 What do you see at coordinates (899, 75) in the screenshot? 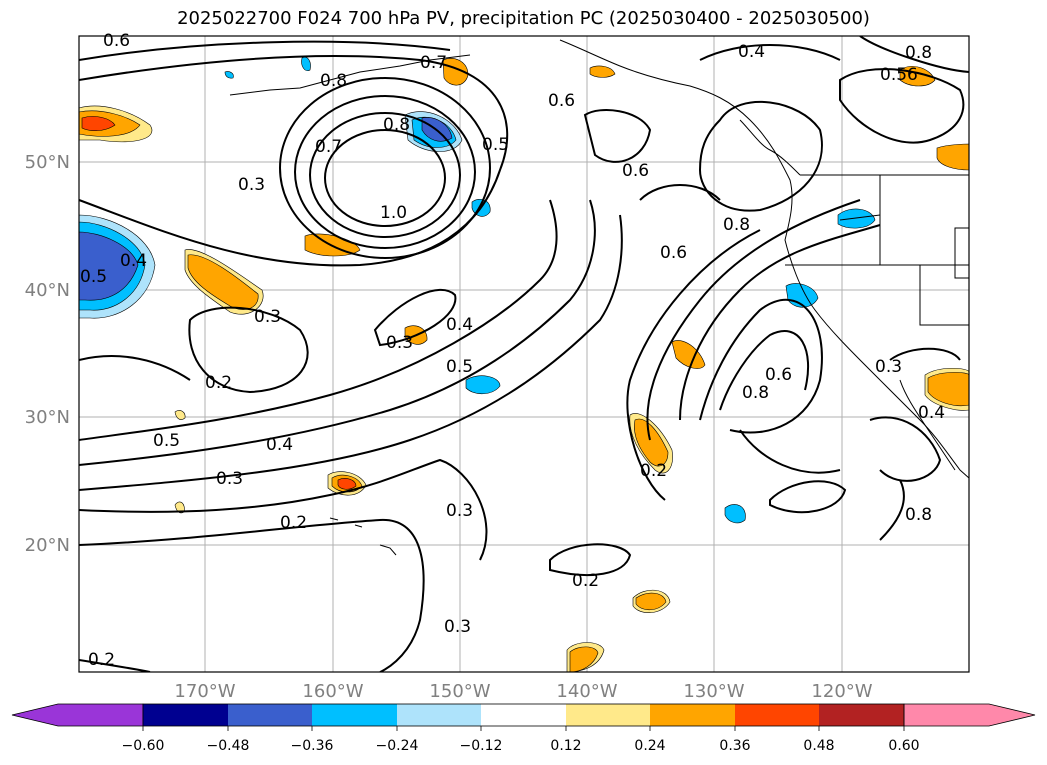
I see `contour-label: 0.56` at bounding box center [899, 75].